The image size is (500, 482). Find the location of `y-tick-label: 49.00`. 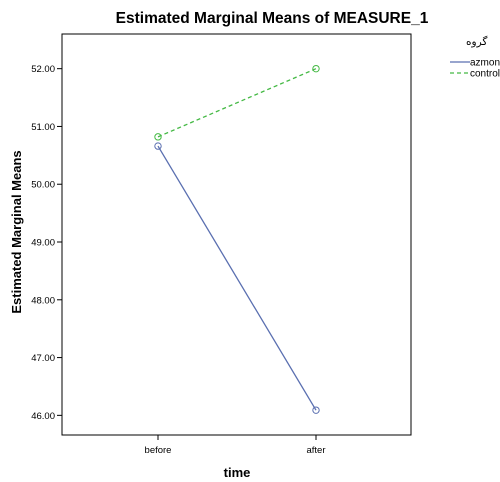

y-tick-label: 49.00 is located at coordinates (43, 243).